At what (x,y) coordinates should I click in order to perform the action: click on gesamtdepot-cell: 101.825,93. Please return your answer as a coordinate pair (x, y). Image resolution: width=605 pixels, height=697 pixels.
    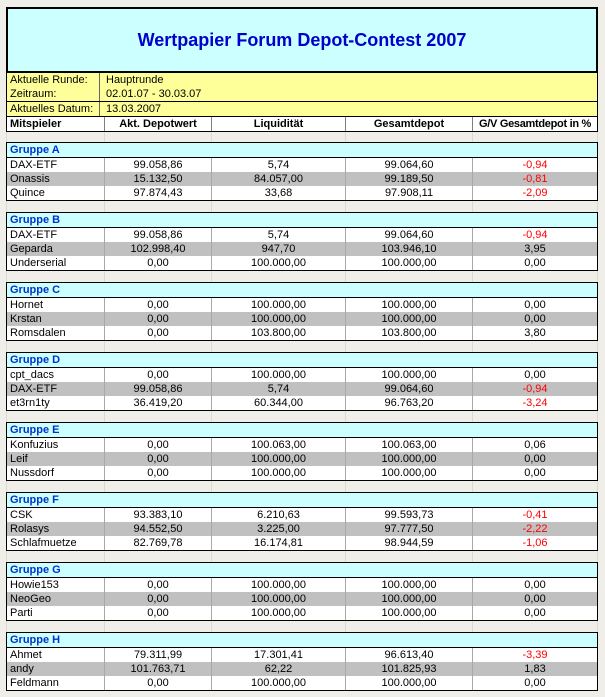
    Looking at the image, I should click on (409, 669).